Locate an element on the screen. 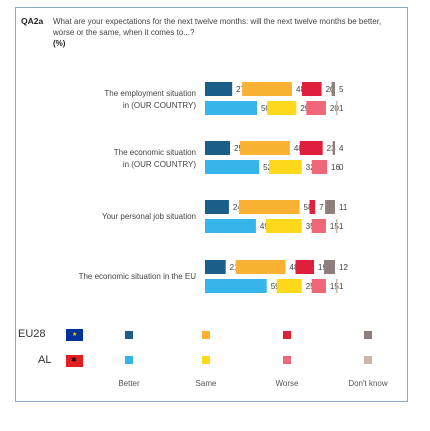 The height and width of the screenshot is (431, 430). value-label: 50 is located at coordinates (265, 108).